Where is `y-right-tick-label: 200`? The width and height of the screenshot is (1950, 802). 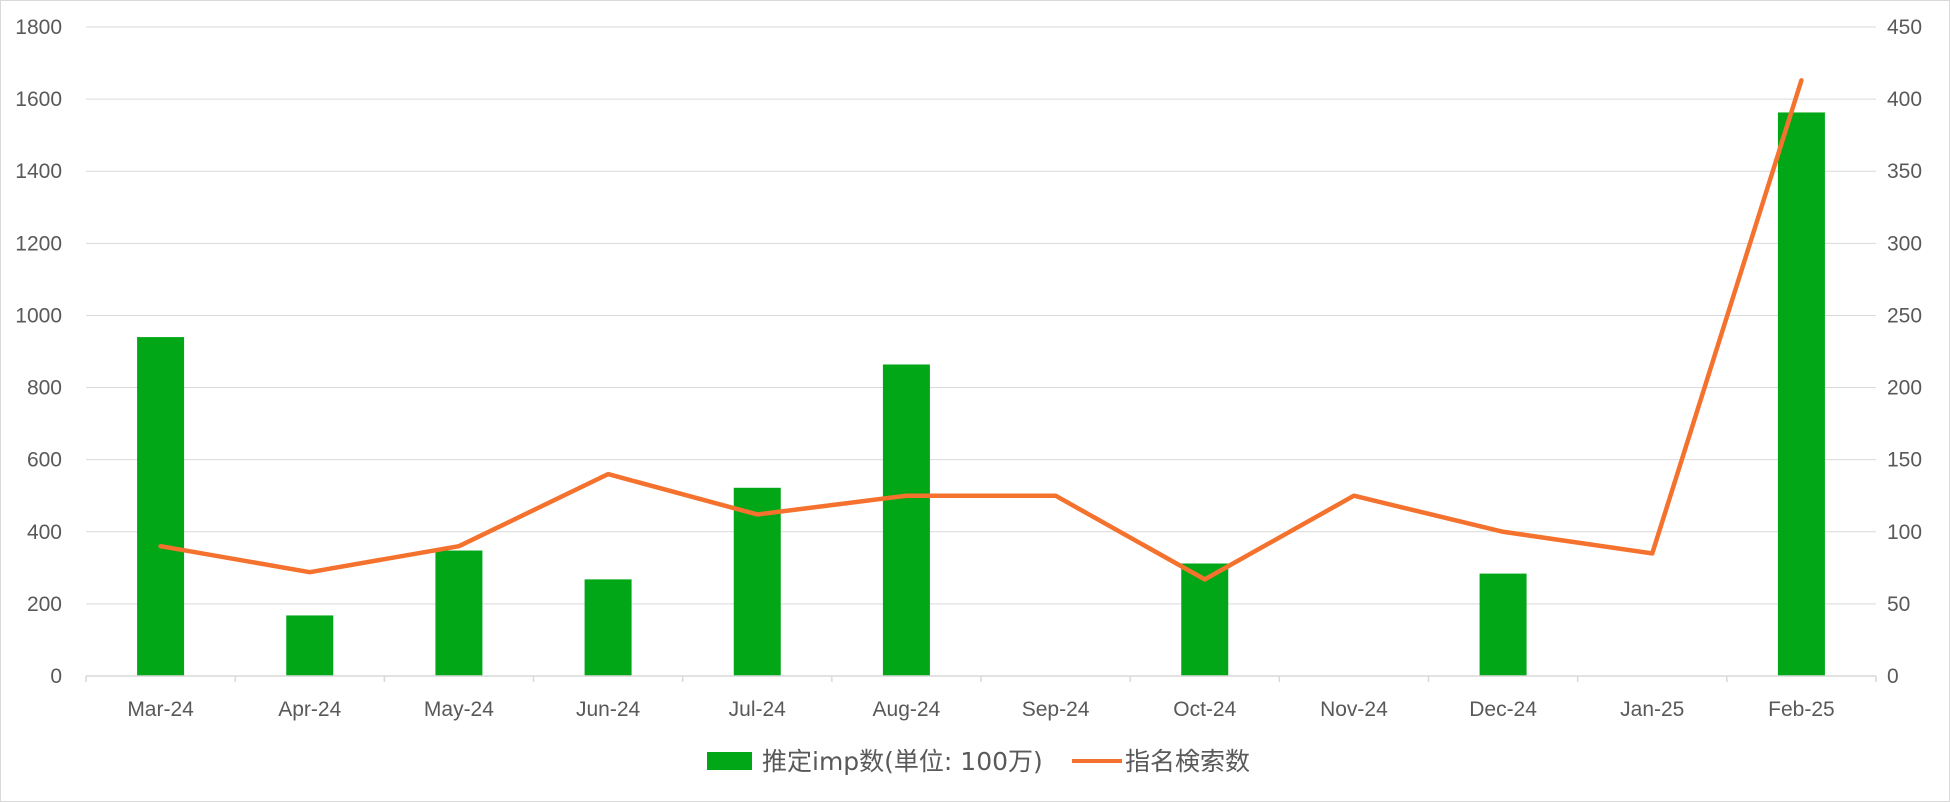
y-right-tick-label: 200 is located at coordinates (1904, 388).